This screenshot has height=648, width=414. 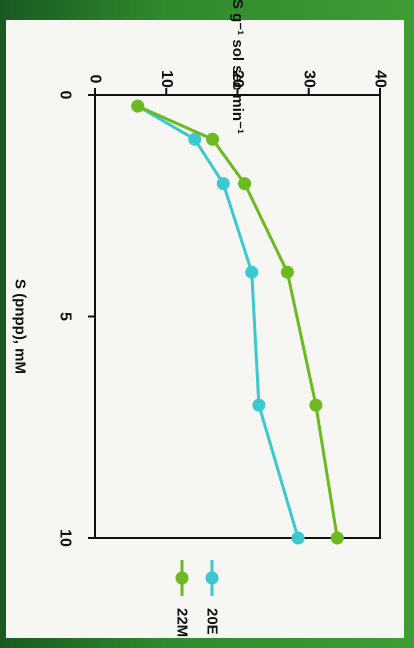 What do you see at coordinates (308, 79) in the screenshot?
I see `y-tick-label: 30` at bounding box center [308, 79].